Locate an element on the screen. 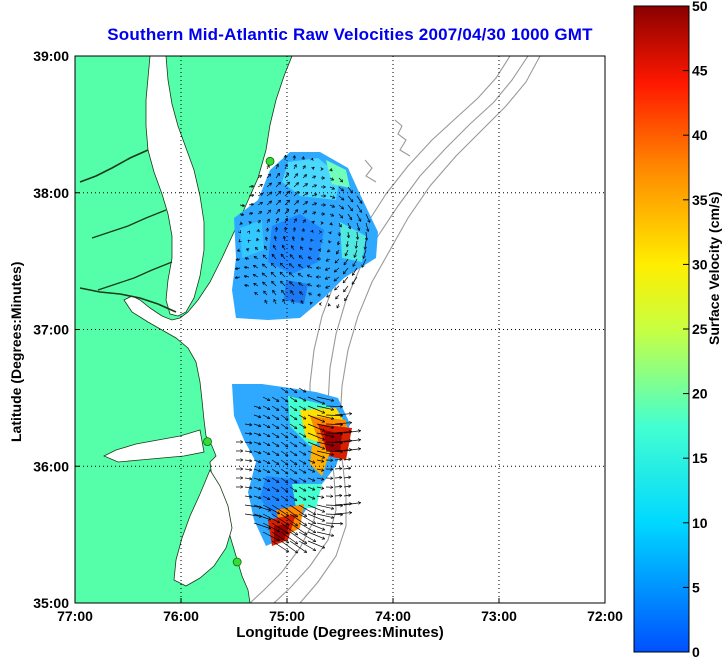 This screenshot has width=724, height=659. colorbar-tick-label: 5 is located at coordinates (696, 587).